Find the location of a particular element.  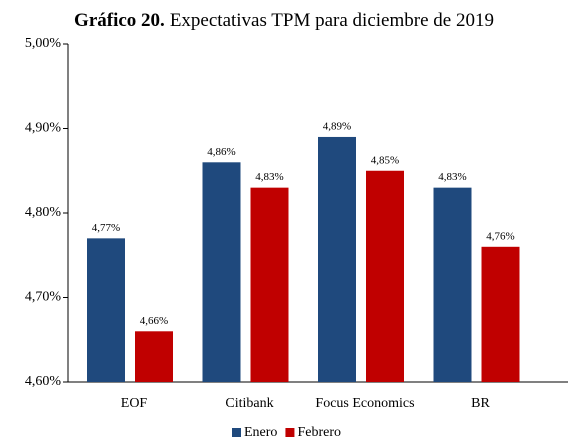

x-tick-label: Focus Economics is located at coordinates (364, 403).